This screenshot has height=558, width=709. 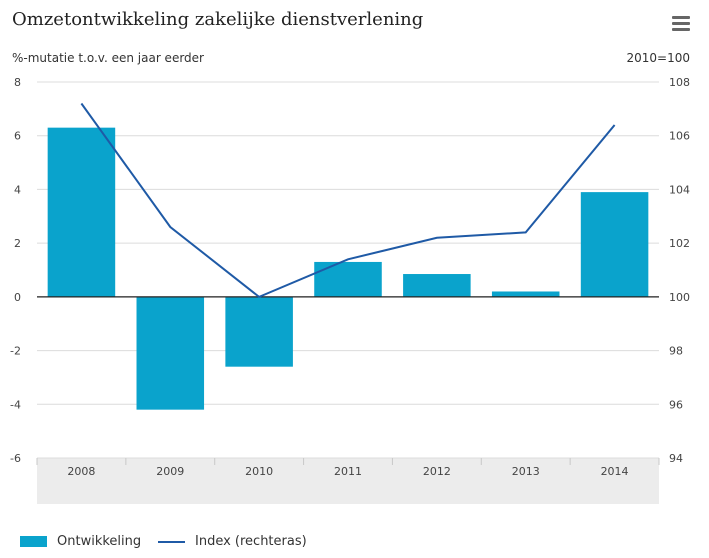 I want to click on left-tick-label: -2, so click(x=15, y=351).